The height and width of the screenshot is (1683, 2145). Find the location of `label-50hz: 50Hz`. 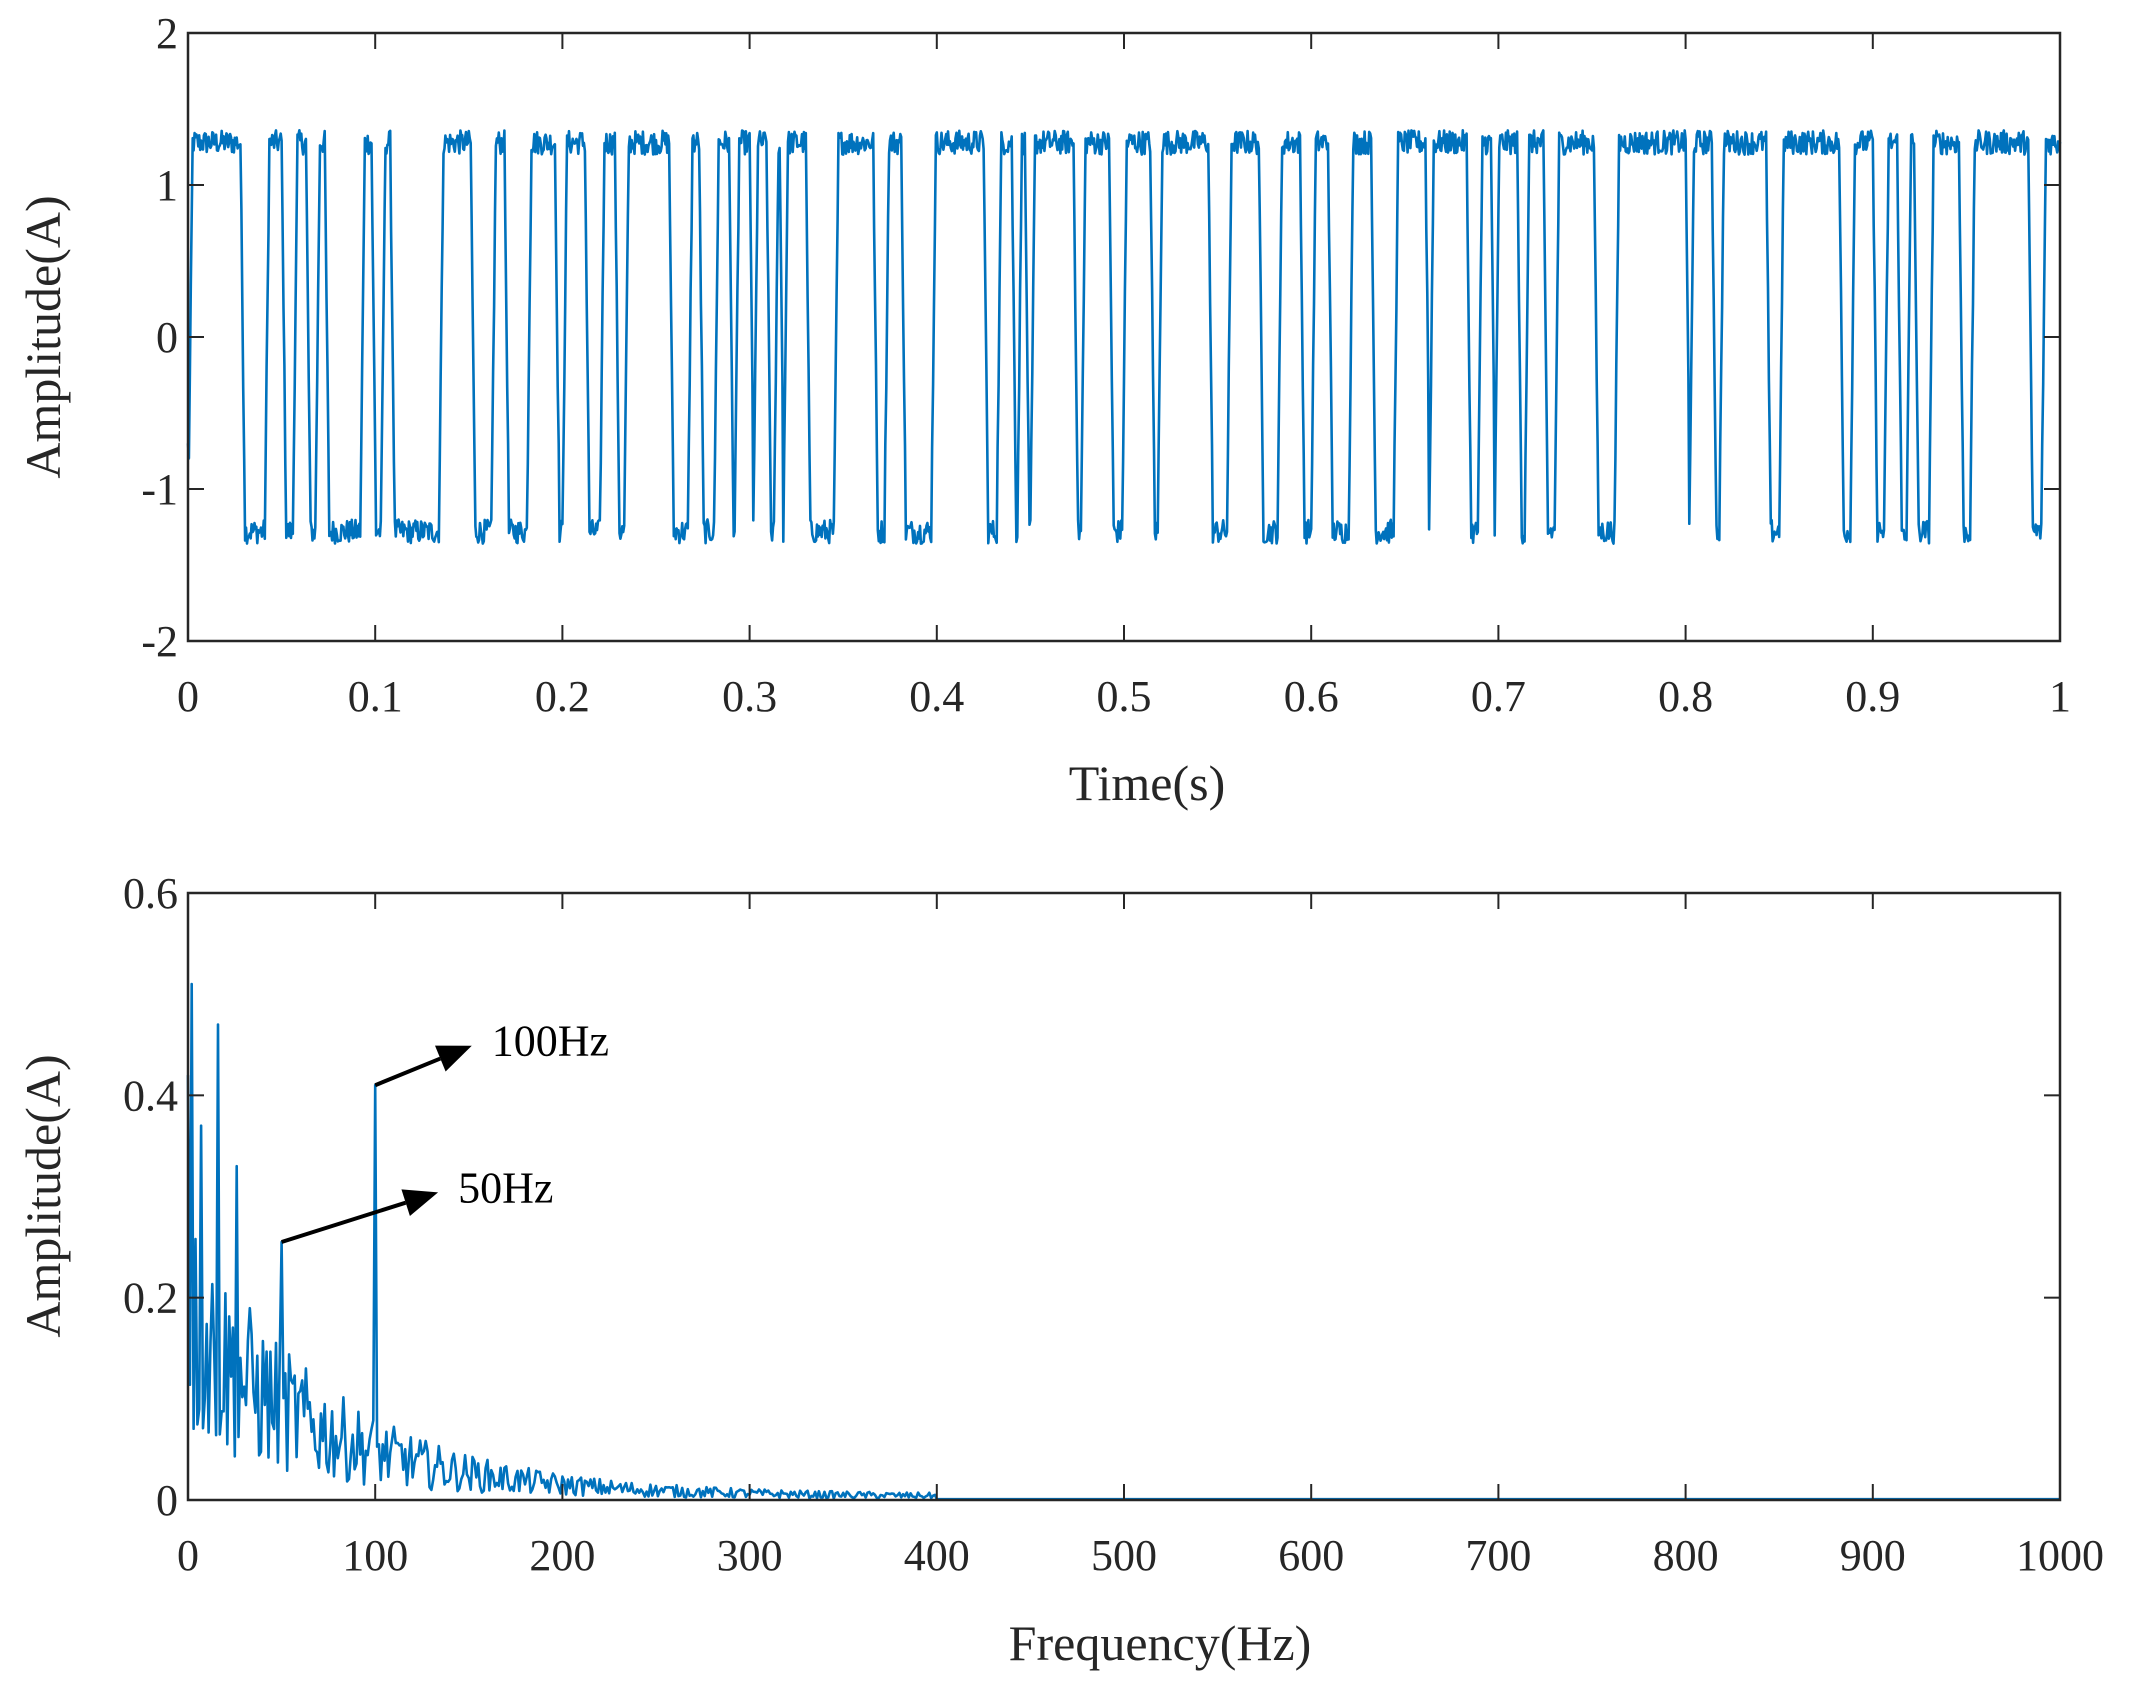

label-50hz: 50Hz is located at coordinates (505, 1187).